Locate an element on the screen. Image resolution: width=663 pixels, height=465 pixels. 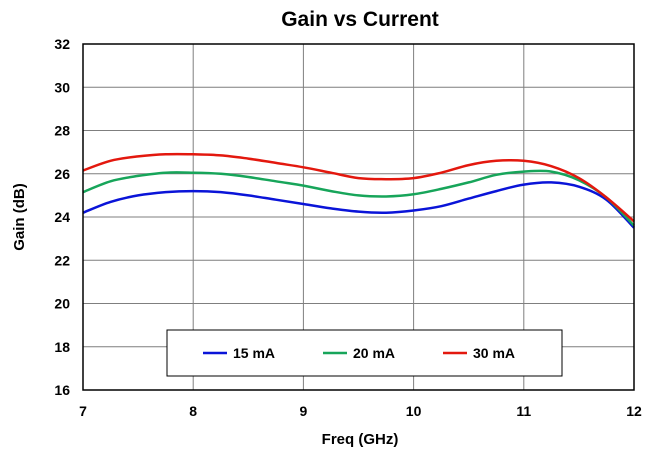
legend-label-20-ma: 20 mA is located at coordinates (374, 353).